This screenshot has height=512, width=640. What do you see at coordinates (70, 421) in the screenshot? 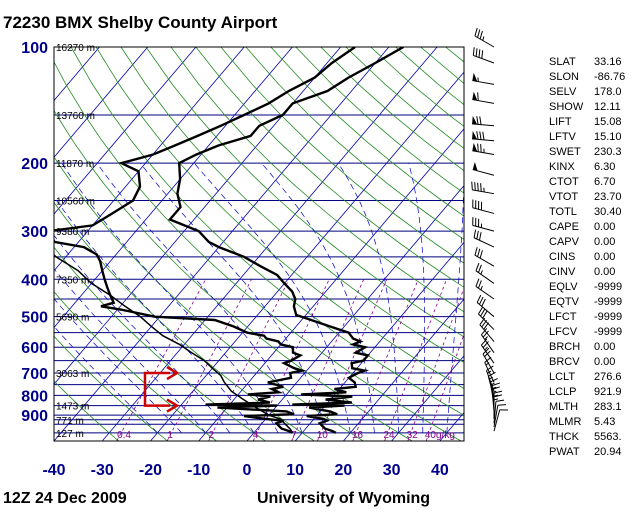
I see `height-label: 771 m` at bounding box center [70, 421].